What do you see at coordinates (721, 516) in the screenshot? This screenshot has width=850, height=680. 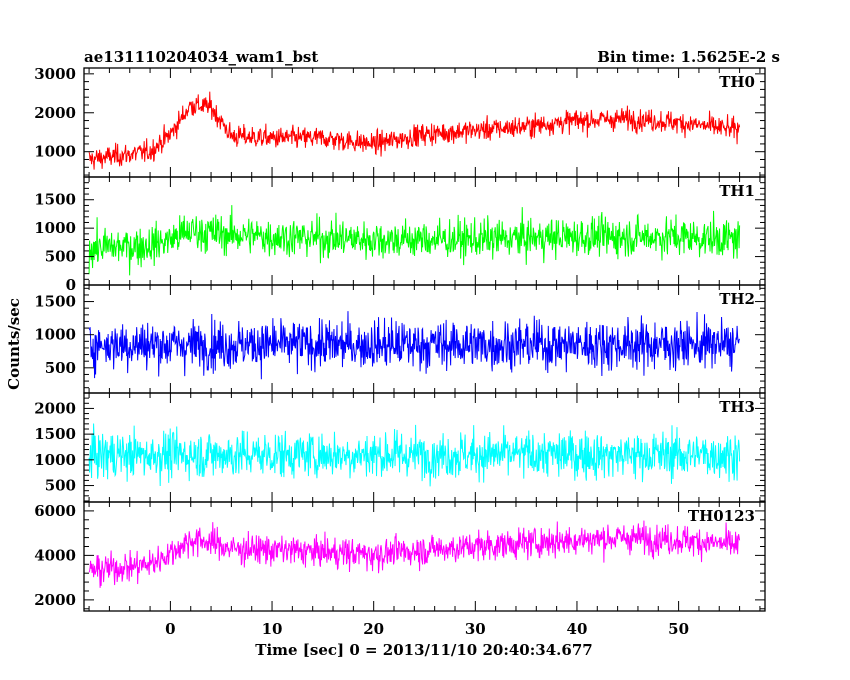 I see `panel-label-th0123: TH0123` at bounding box center [721, 516].